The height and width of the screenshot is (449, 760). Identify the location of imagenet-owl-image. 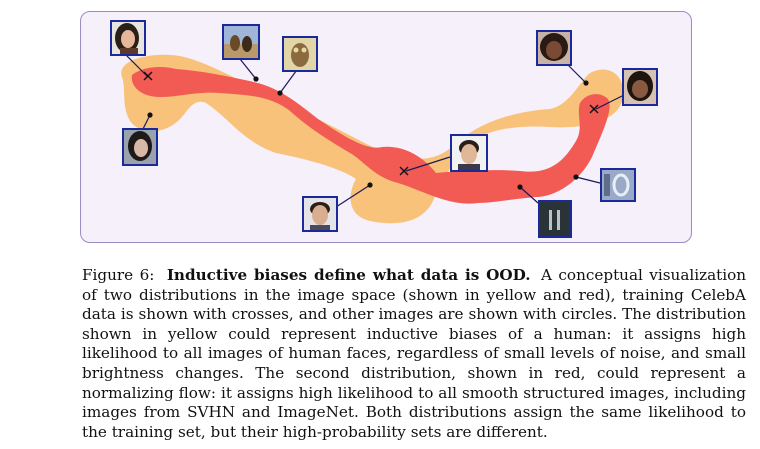
(300, 54).